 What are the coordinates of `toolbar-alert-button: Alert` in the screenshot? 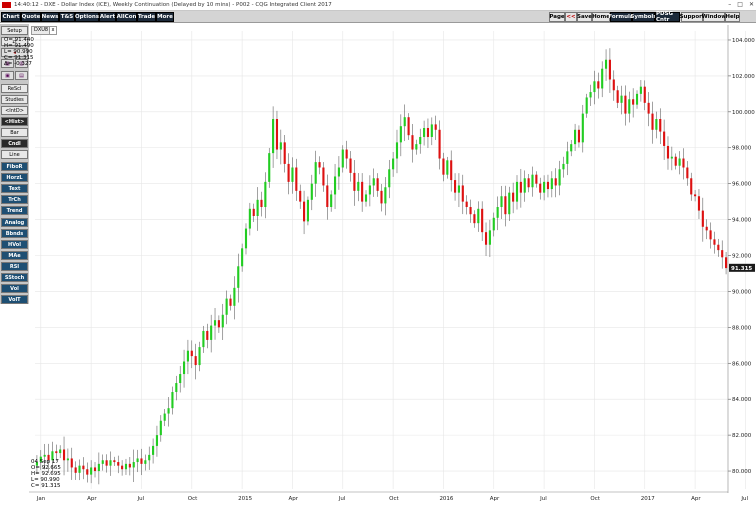 It's located at (107, 17).